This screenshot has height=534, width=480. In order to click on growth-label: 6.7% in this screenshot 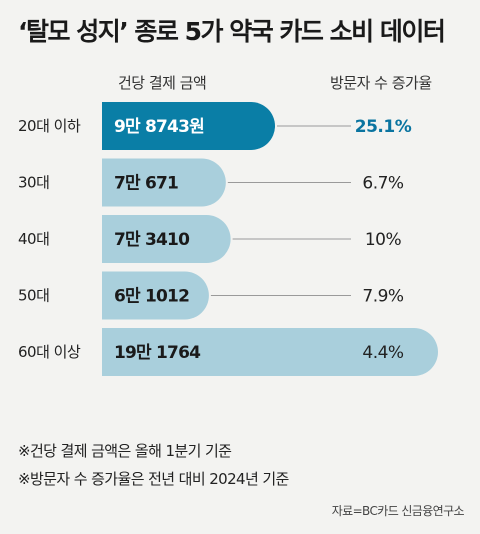, I will do `click(383, 184)`.